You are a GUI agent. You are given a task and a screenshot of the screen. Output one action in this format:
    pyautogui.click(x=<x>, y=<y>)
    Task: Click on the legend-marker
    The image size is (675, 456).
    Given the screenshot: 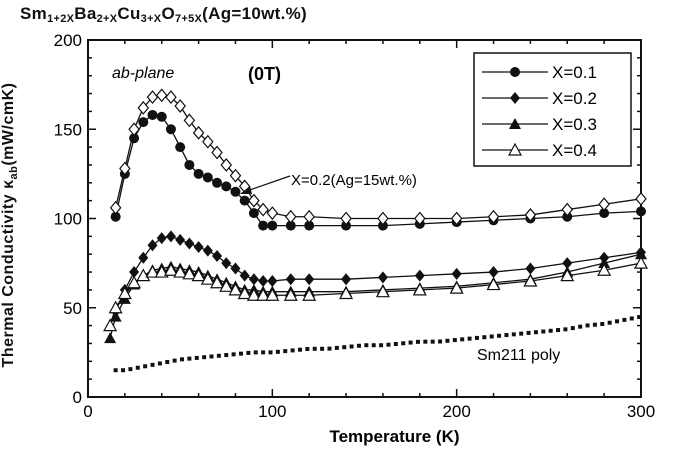 What is the action you would take?
    pyautogui.click(x=515, y=98)
    